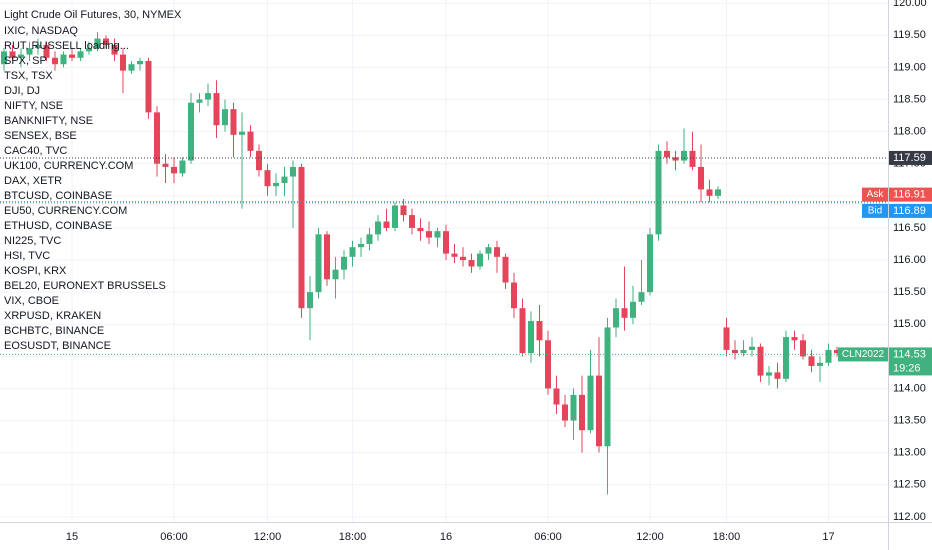 The width and height of the screenshot is (932, 550). What do you see at coordinates (52, 316) in the screenshot?
I see `watchlist-item: XRPUSD, KRAKEN` at bounding box center [52, 316].